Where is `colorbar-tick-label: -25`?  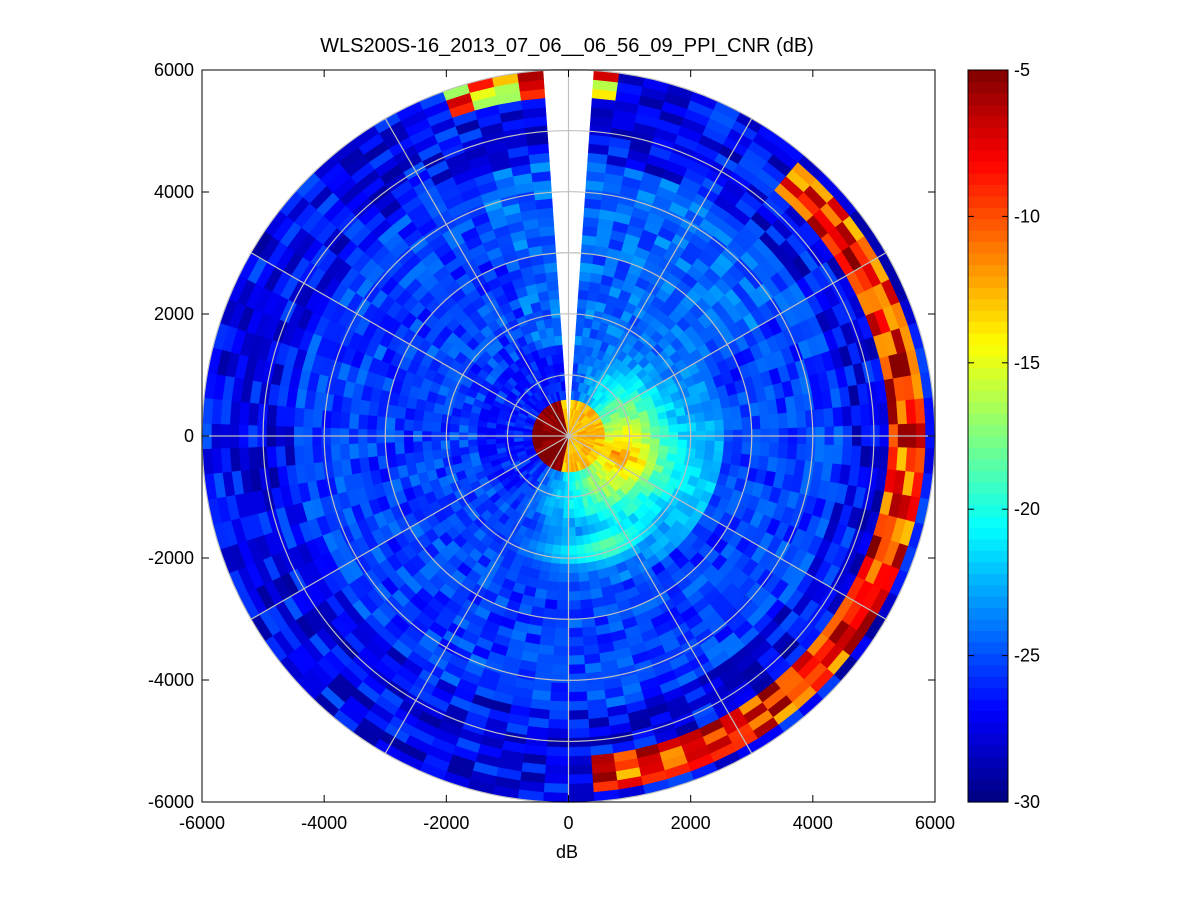 colorbar-tick-label: -25 is located at coordinates (1027, 656).